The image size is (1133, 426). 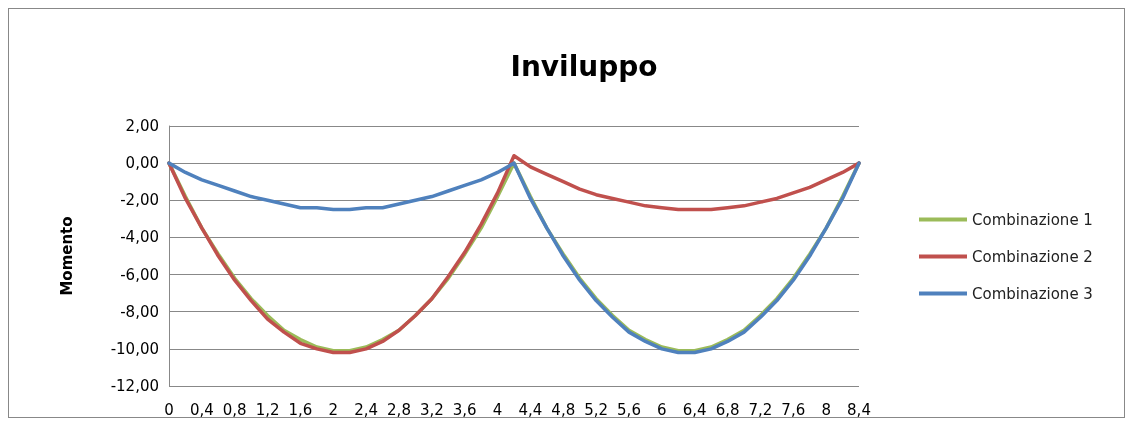 I want to click on legend-label: Combinazione 1, so click(x=1032, y=219).